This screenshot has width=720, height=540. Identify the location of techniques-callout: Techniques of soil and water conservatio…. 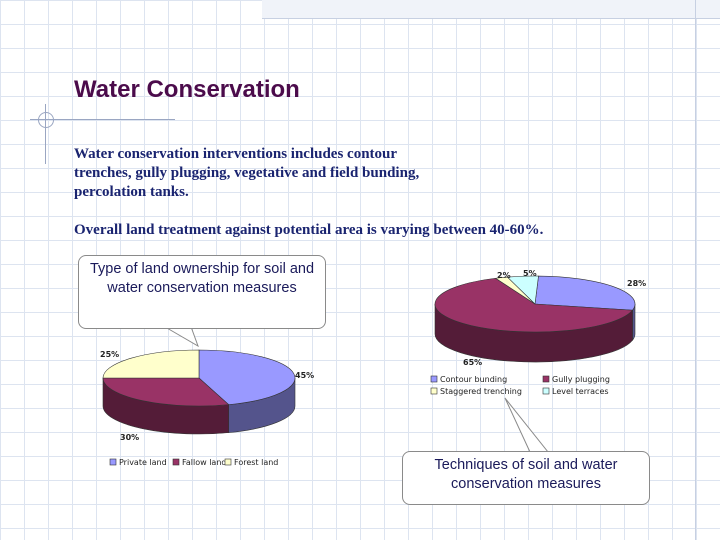
(526, 478).